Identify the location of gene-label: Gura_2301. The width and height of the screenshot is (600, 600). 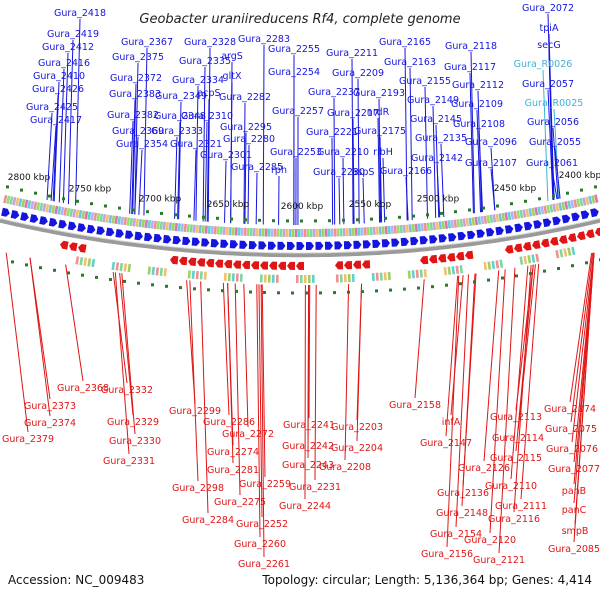
(226, 155).